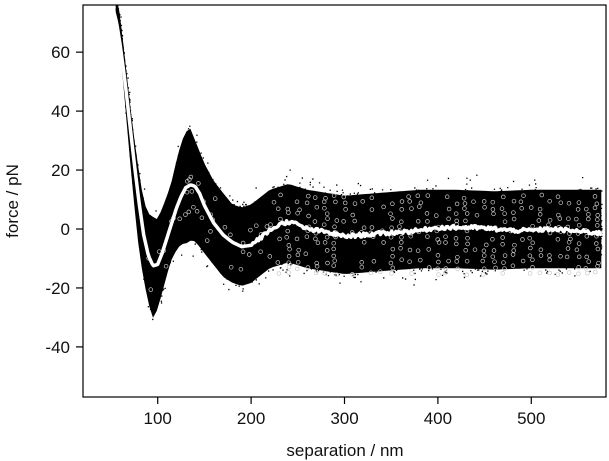  I want to click on x-tick-label: 100, so click(158, 418).